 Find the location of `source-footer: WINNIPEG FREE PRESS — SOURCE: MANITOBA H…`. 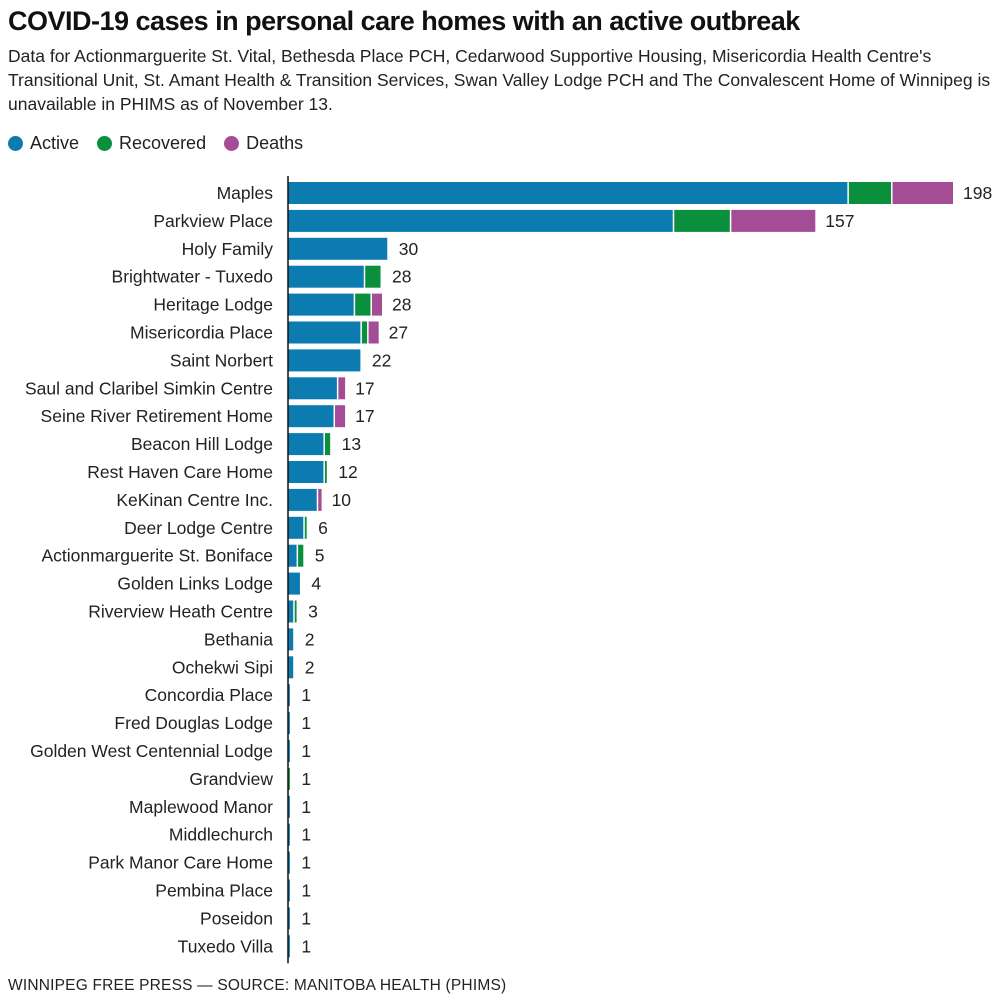

source-footer: WINNIPEG FREE PRESS — SOURCE: MANITOBA H… is located at coordinates (257, 985).